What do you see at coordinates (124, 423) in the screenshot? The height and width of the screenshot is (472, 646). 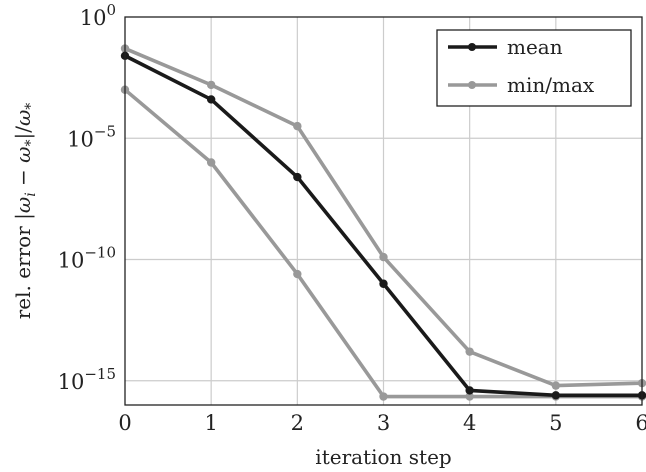 I see `x-tick-label: 0` at bounding box center [124, 423].